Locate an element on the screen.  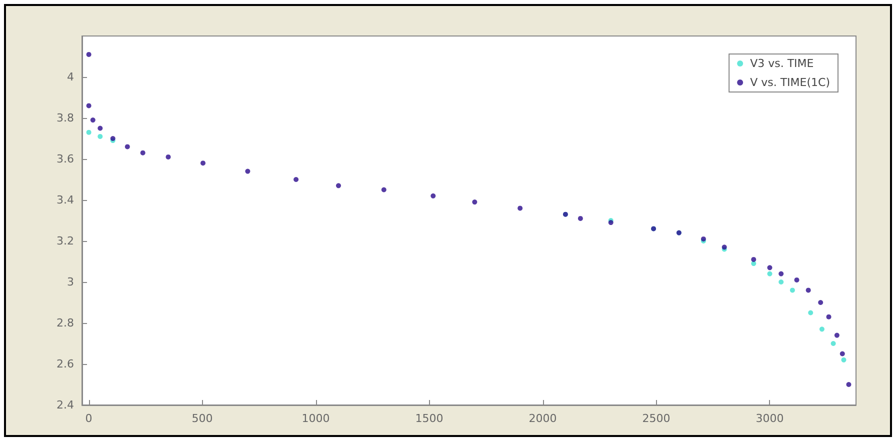
x-tick-label: 500 is located at coordinates (202, 418).